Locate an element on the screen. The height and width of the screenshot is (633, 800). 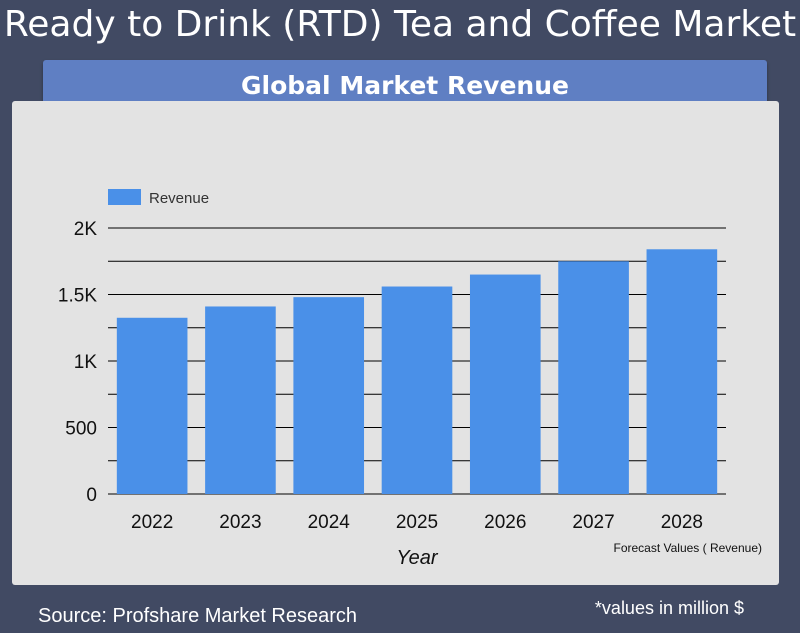
x-axis-title: Year is located at coordinates (417, 558).